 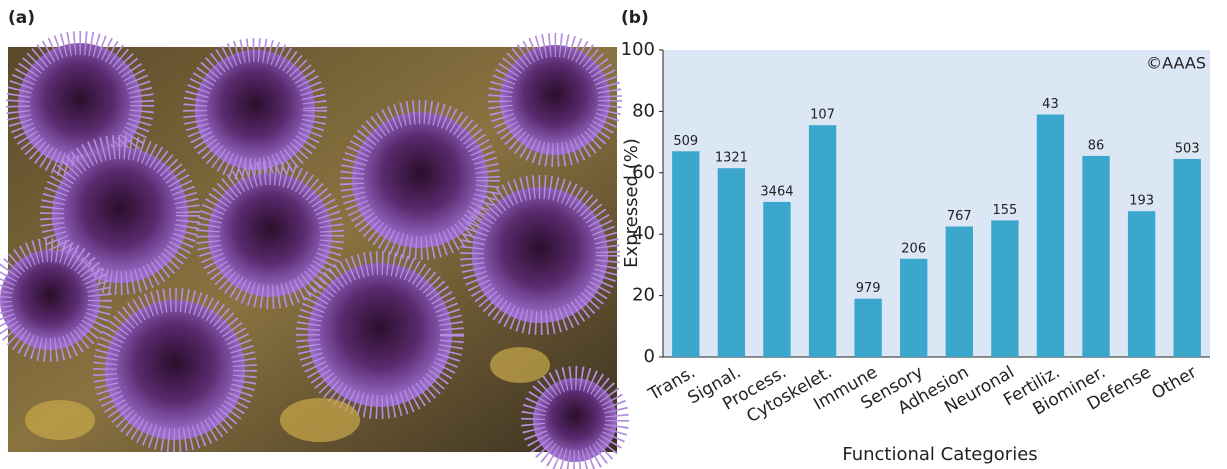 What do you see at coordinates (643, 233) in the screenshot?
I see `y-tick-label: 40` at bounding box center [643, 233].